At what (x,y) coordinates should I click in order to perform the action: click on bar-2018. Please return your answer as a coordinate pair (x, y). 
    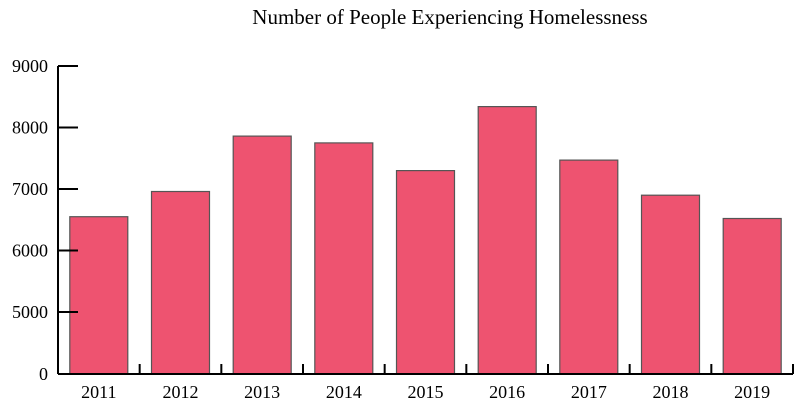
    Looking at the image, I should click on (670, 284).